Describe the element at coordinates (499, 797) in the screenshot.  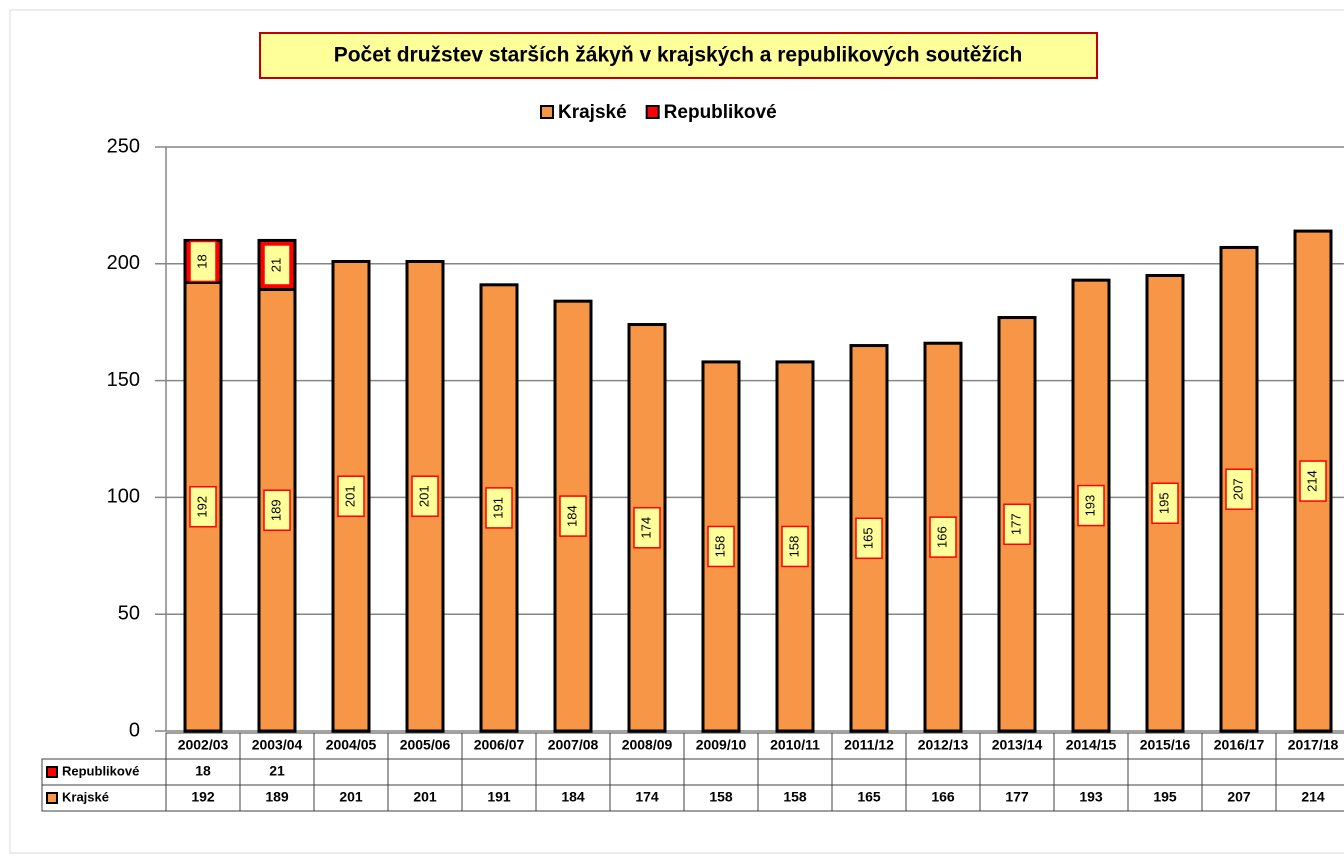
I see `table-value: 191` at that location.